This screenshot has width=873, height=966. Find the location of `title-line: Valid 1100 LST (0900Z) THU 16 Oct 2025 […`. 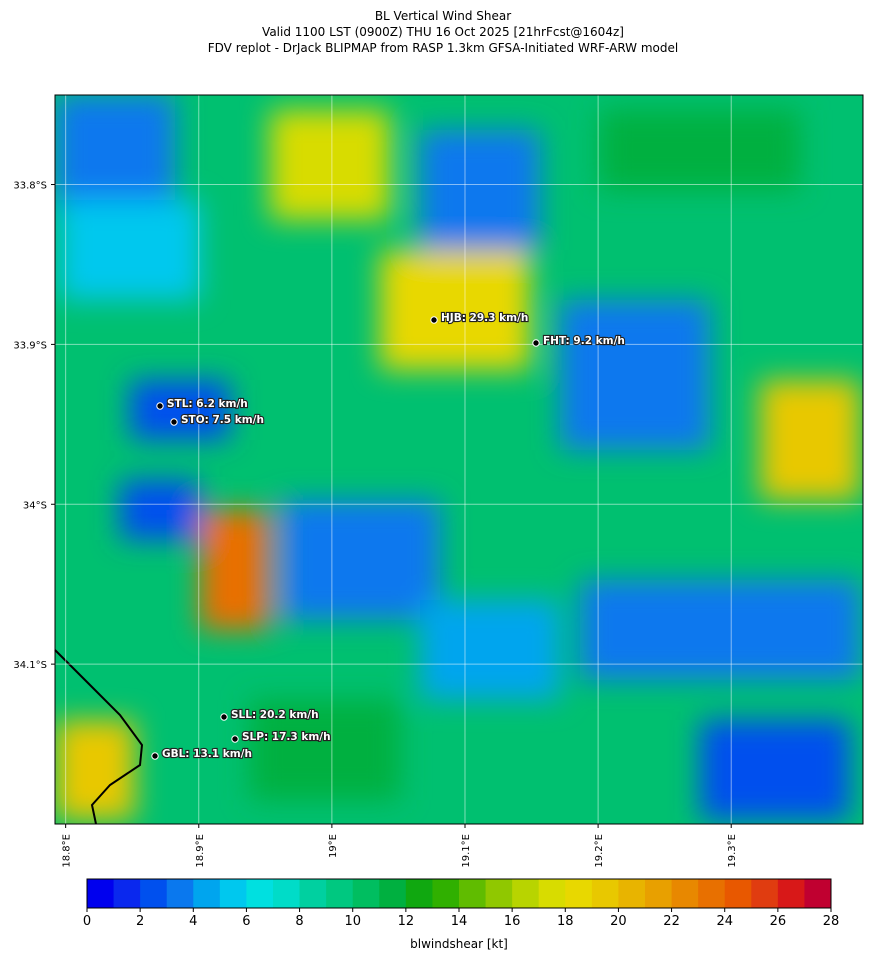

title-line: Valid 1100 LST (0900Z) THU 16 Oct 2025 [… is located at coordinates (443, 32).